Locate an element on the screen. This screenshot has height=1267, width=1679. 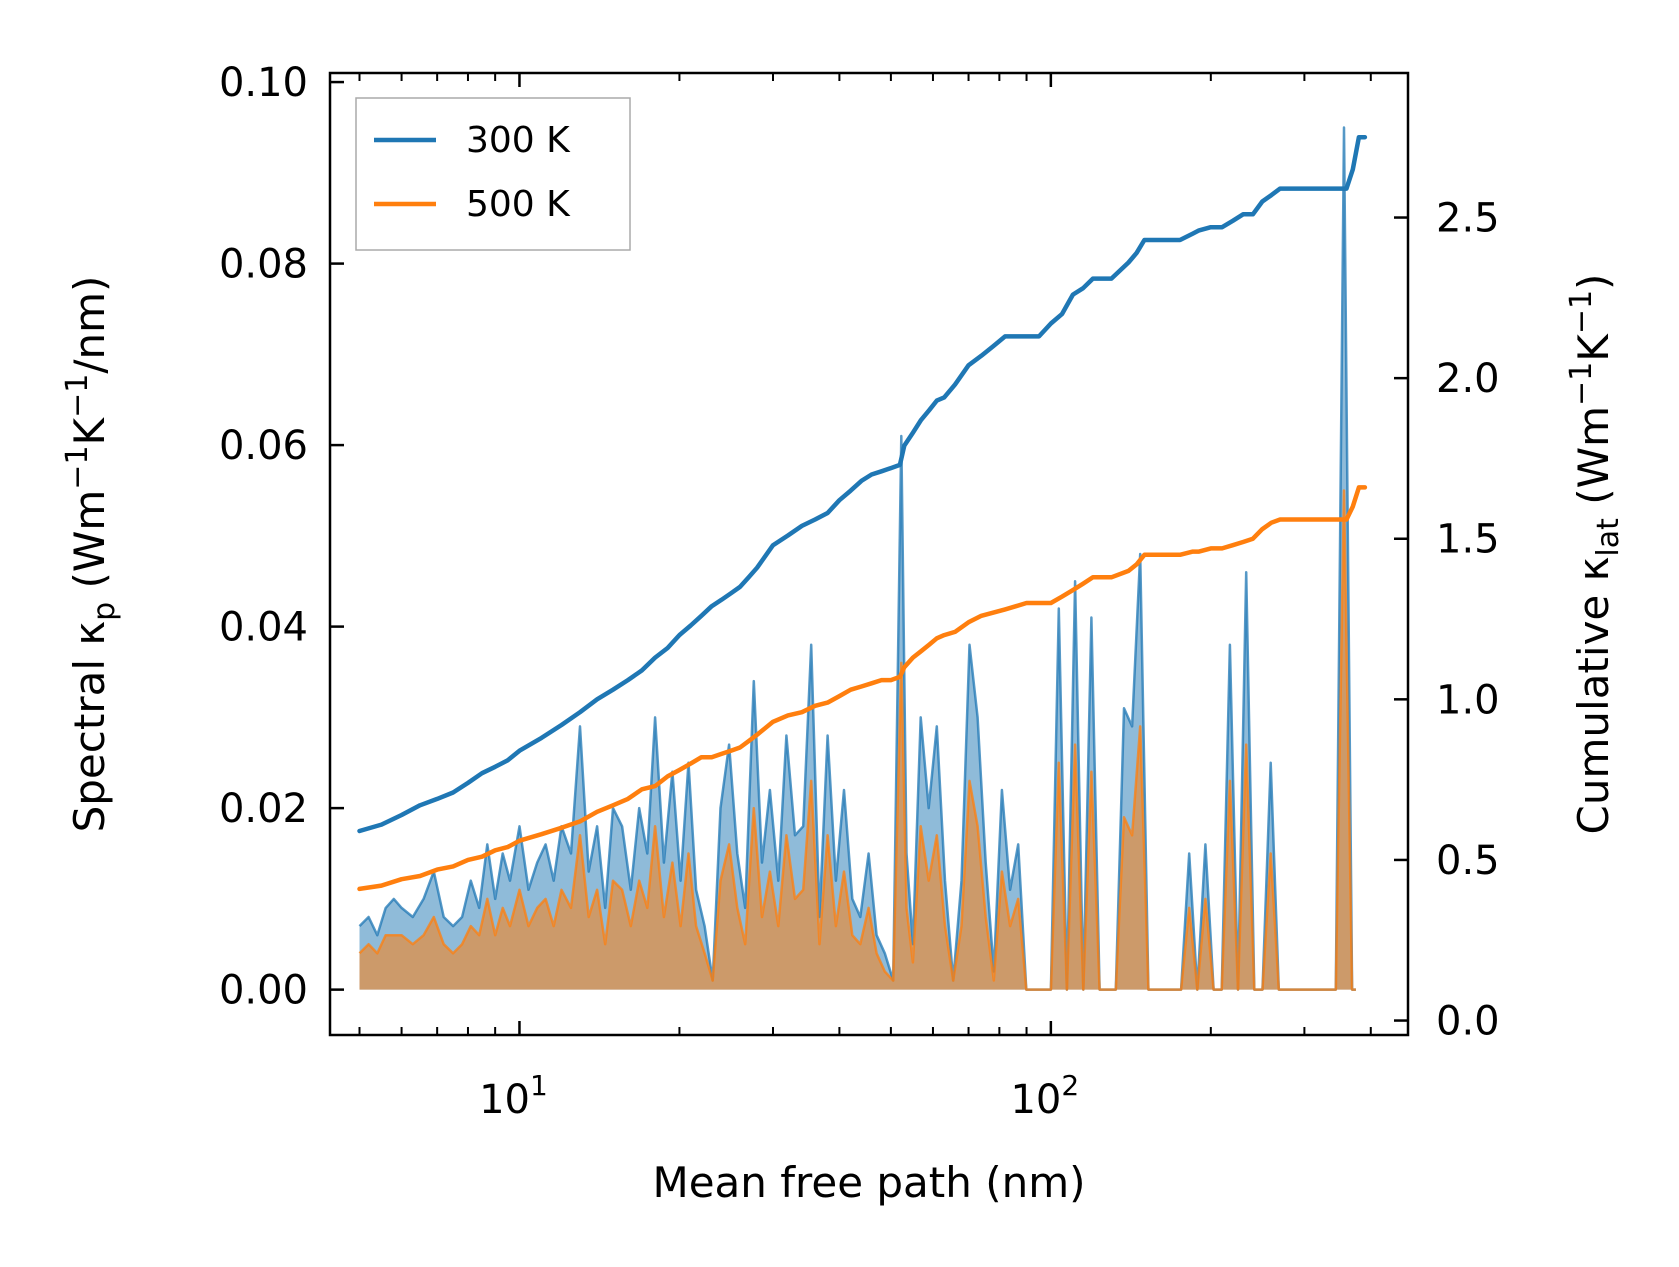
y-right-tick-label: 1.0 is located at coordinates (1468, 700).